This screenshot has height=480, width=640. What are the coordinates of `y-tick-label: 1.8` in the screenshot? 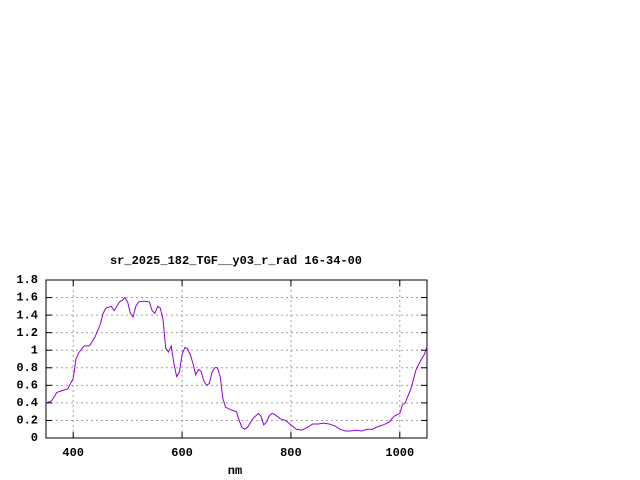 It's located at (27, 280).